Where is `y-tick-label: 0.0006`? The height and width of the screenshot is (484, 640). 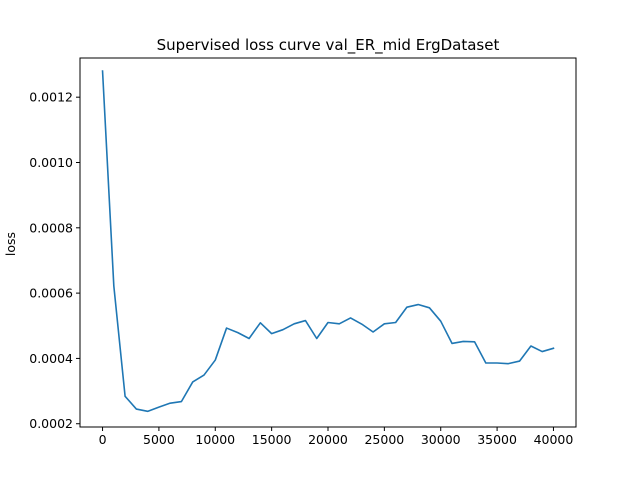
y-tick-label: 0.0006 is located at coordinates (51, 293).